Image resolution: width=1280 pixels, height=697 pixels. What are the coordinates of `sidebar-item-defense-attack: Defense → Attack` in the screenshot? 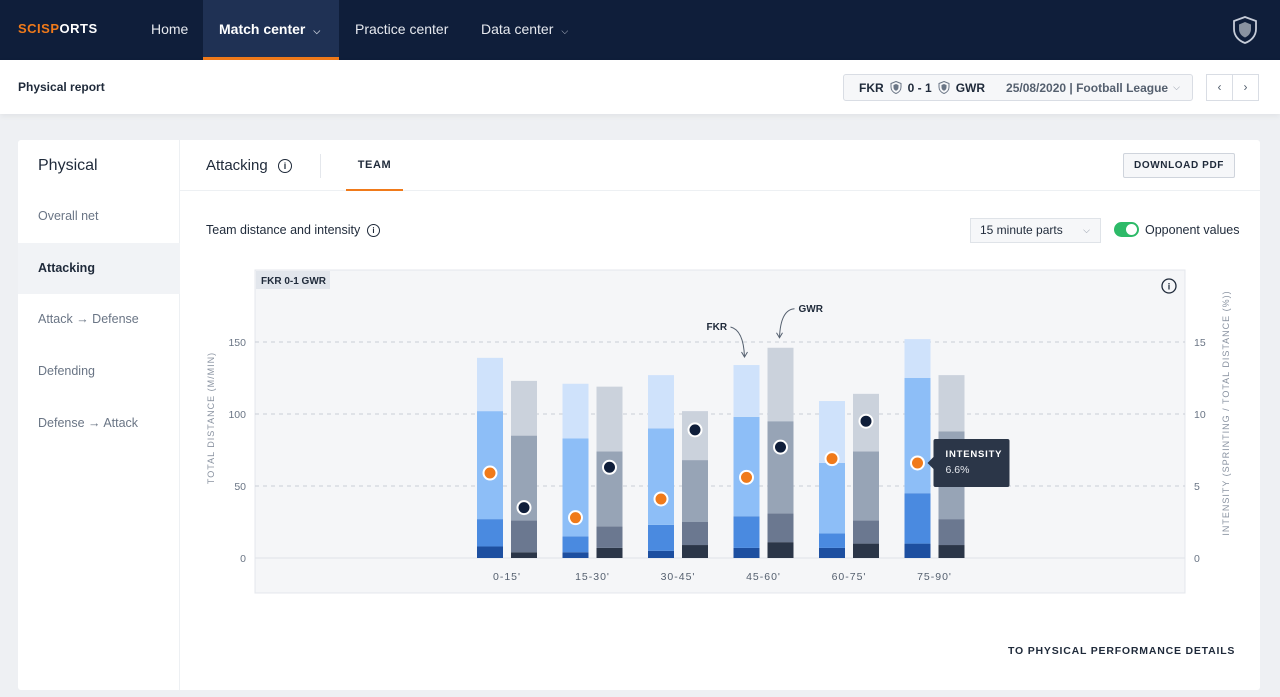 It's located at (99, 423).